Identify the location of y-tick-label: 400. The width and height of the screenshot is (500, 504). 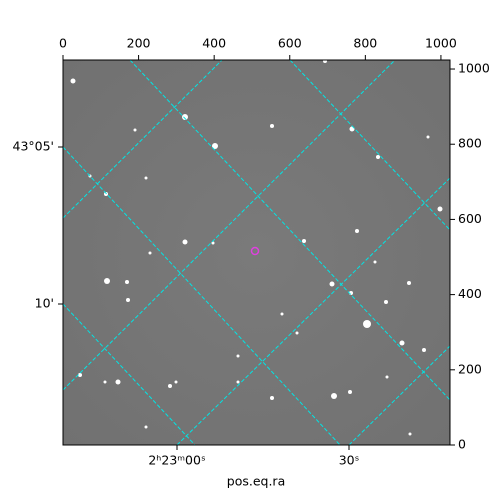
(470, 293).